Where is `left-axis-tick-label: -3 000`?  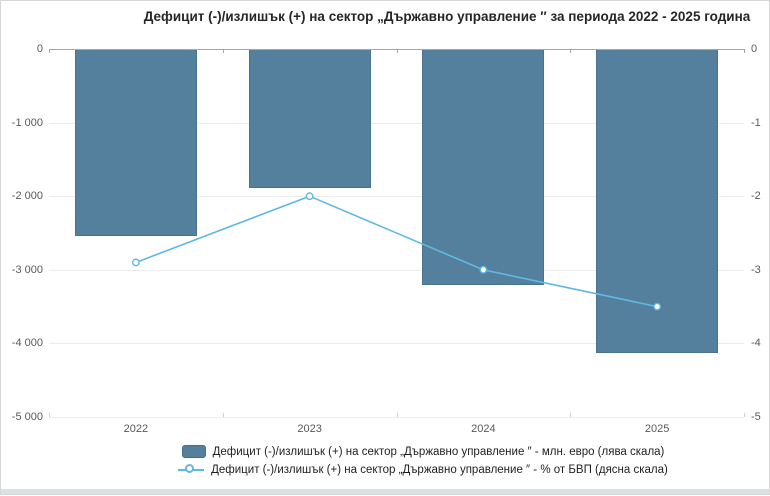 left-axis-tick-label: -3 000 is located at coordinates (27, 269).